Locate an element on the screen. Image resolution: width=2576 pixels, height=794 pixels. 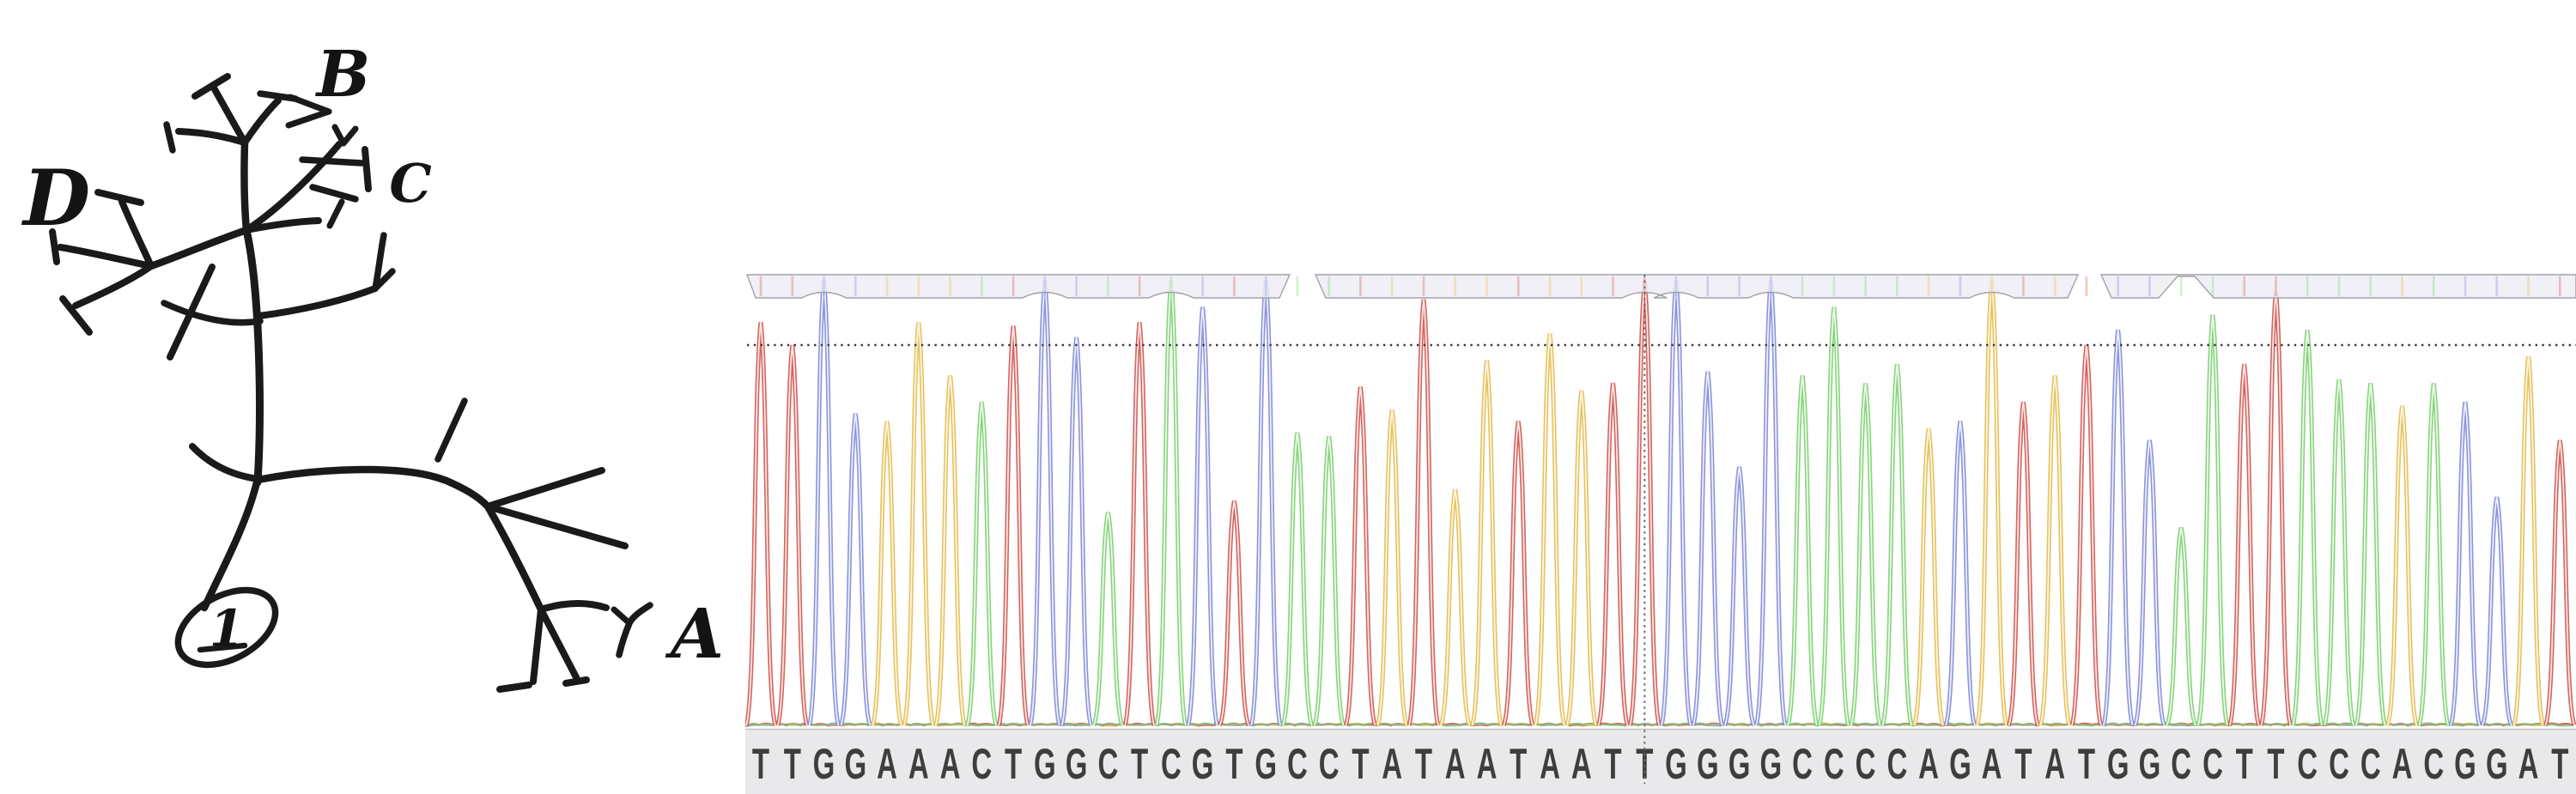
cross-stroke is located at coordinates (191, 312).